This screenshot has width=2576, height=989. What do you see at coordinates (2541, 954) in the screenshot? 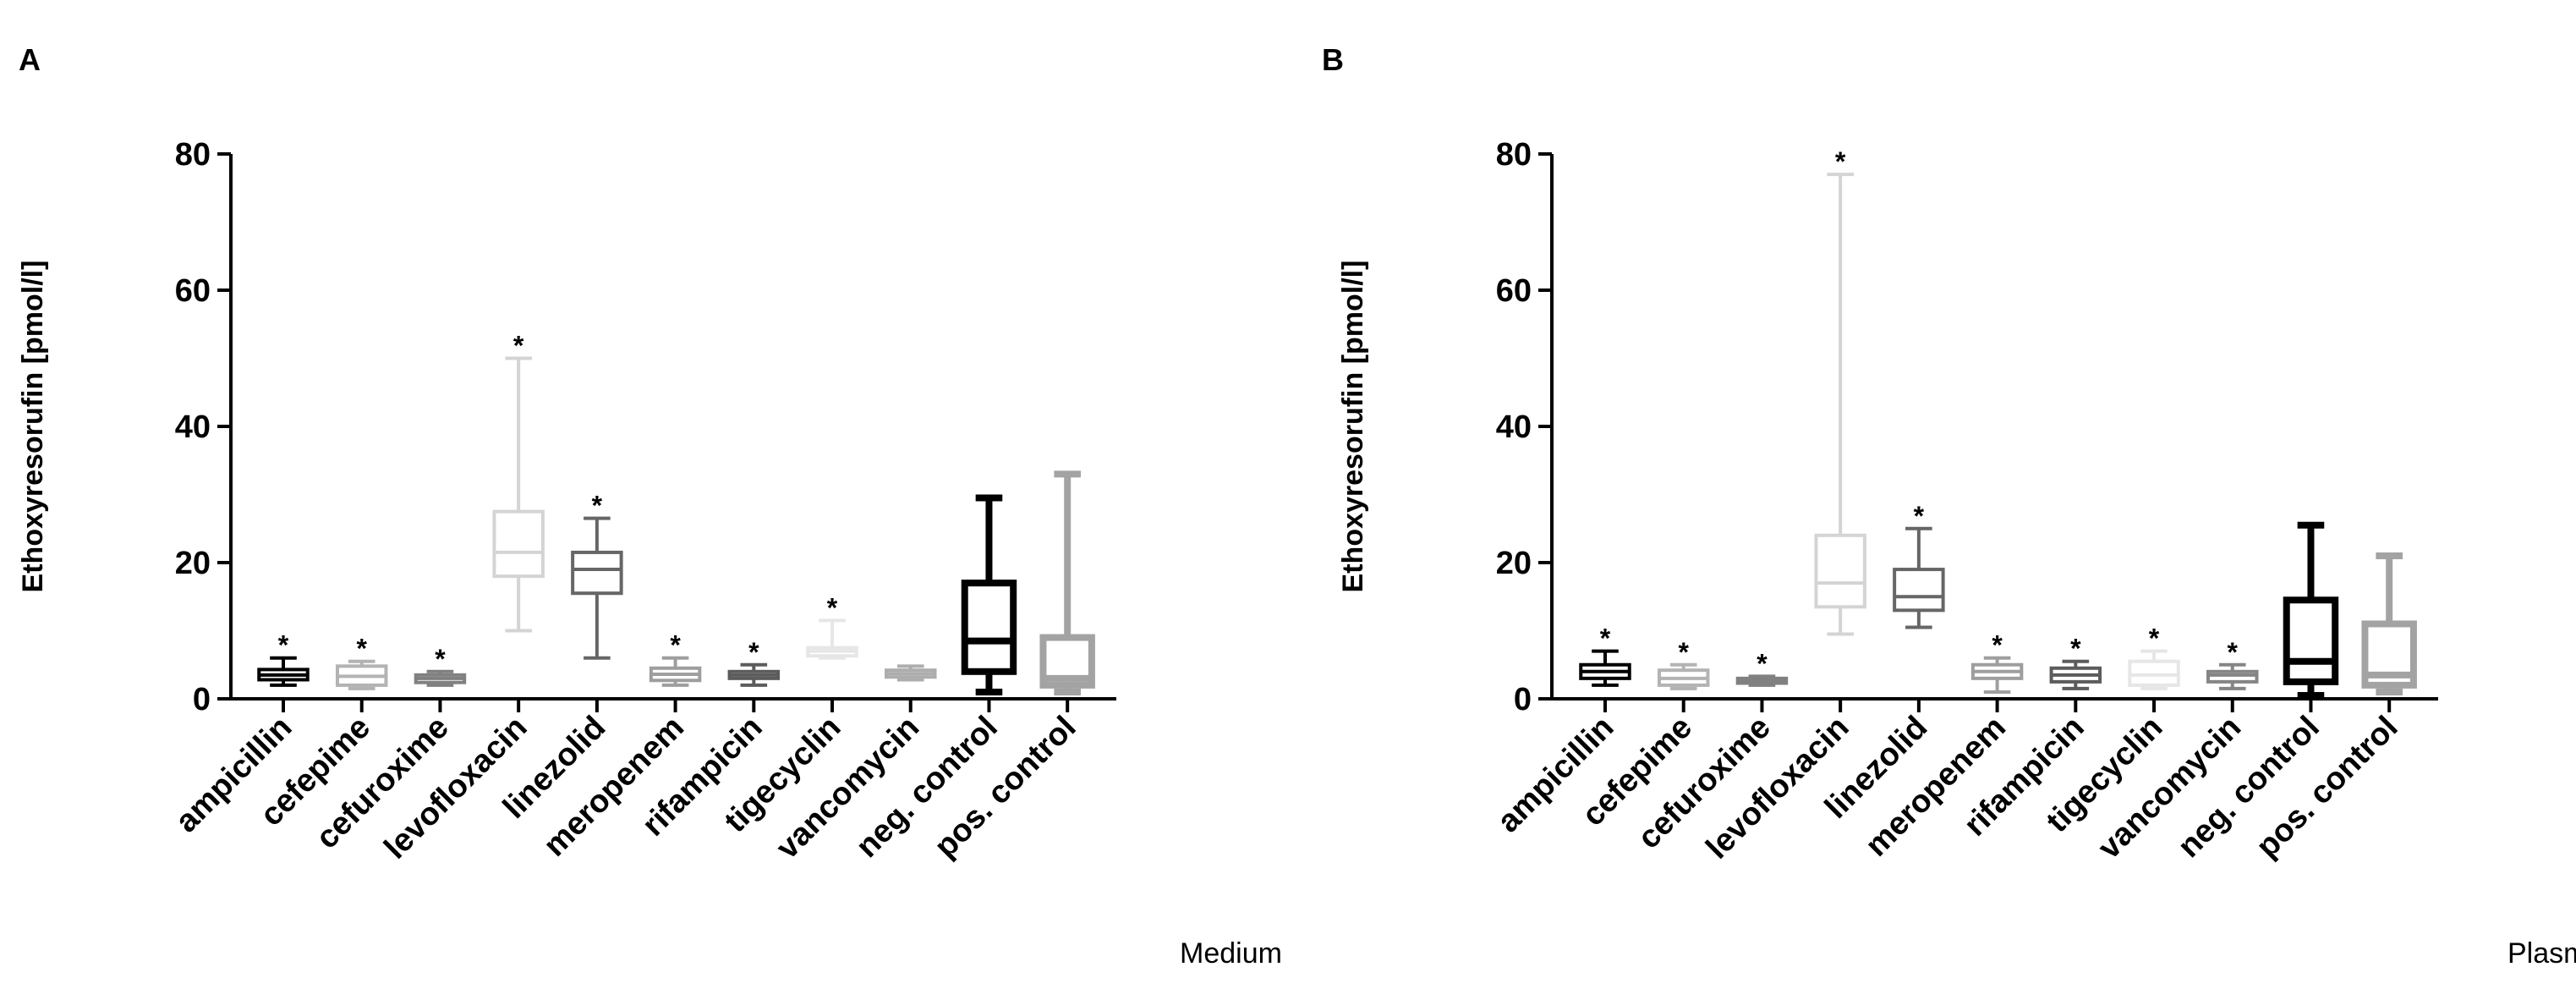
I see `panel-caption: Plasma` at bounding box center [2541, 954].